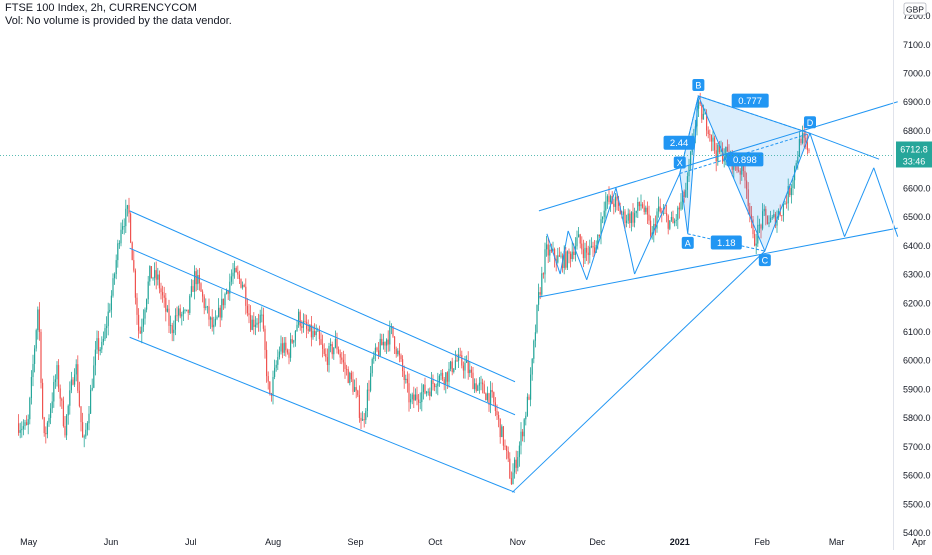 The width and height of the screenshot is (932, 555). What do you see at coordinates (764, 260) in the screenshot?
I see `pattern-point-c: C` at bounding box center [764, 260].